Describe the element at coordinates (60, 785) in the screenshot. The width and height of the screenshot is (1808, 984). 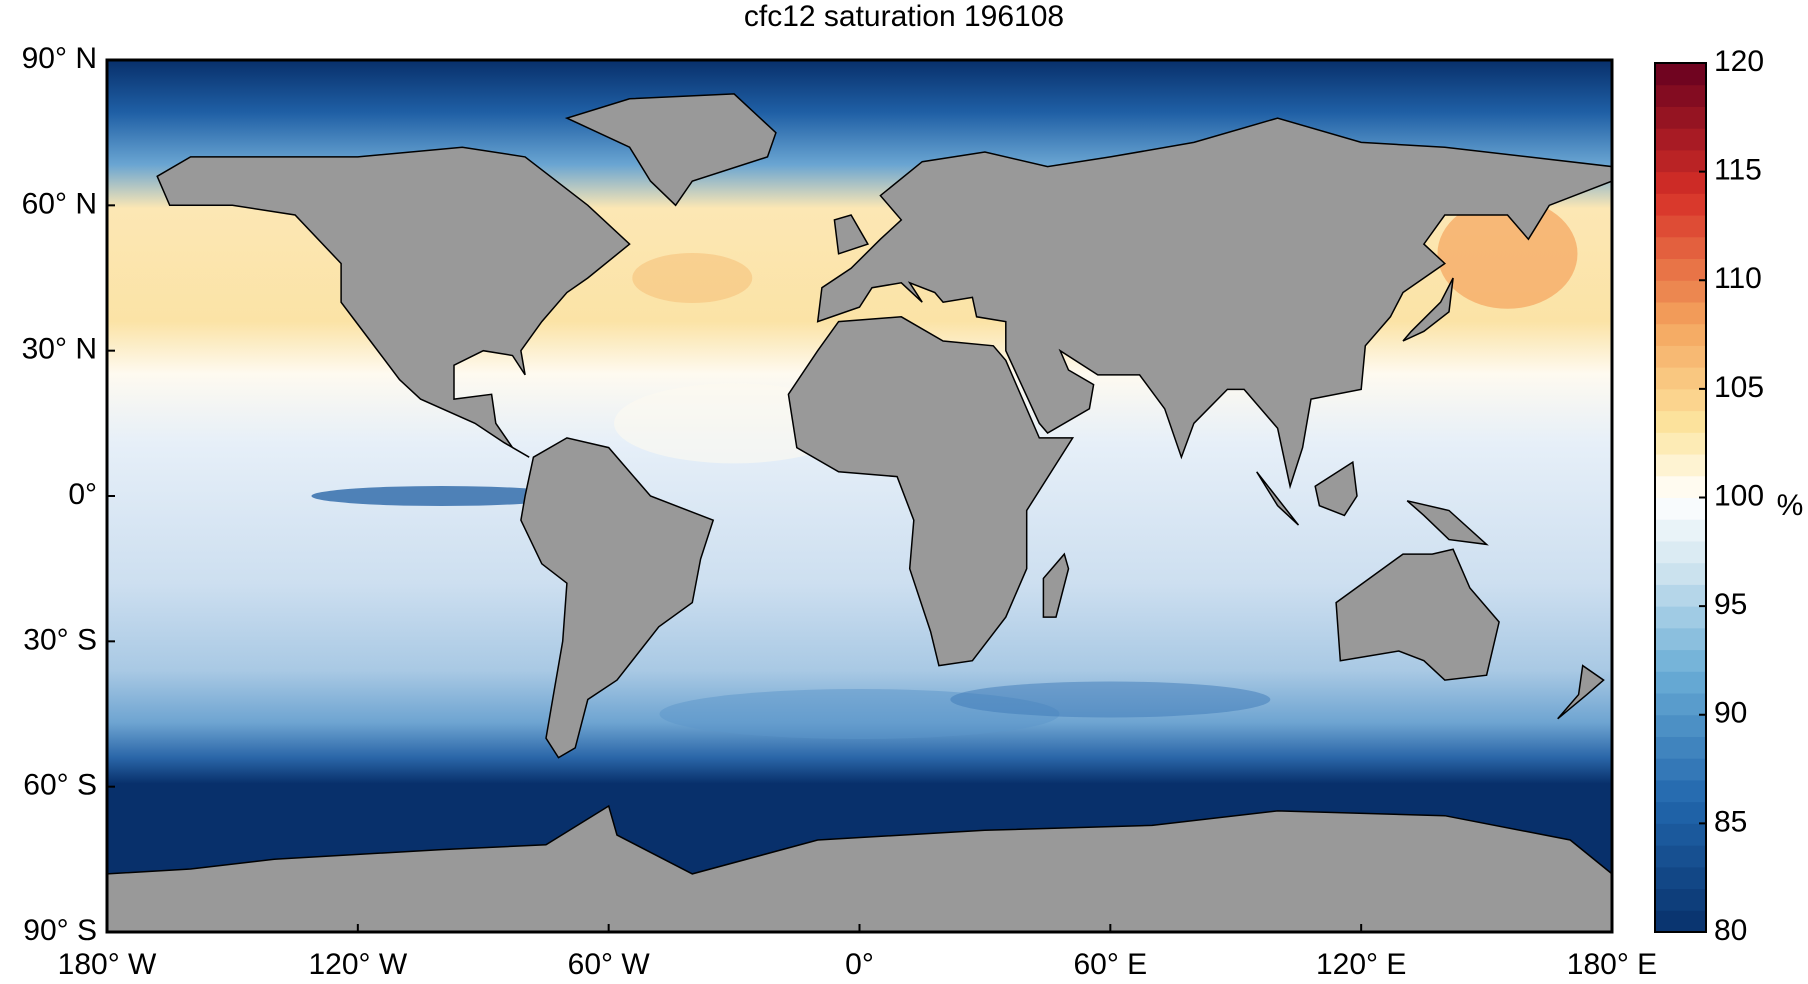
I see `y-tick-label: 60° S` at that location.